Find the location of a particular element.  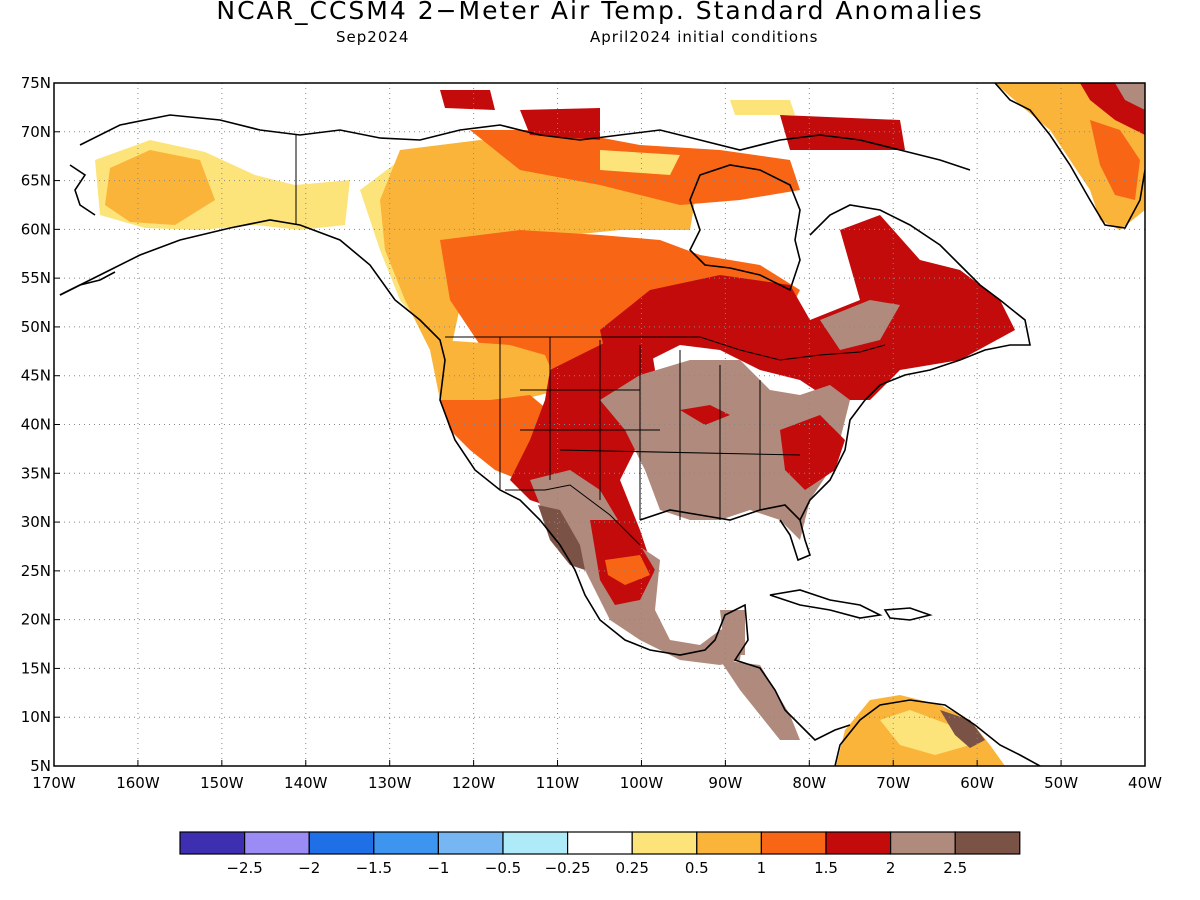

anomaly-baja-dark is located at coordinates (561, 537).